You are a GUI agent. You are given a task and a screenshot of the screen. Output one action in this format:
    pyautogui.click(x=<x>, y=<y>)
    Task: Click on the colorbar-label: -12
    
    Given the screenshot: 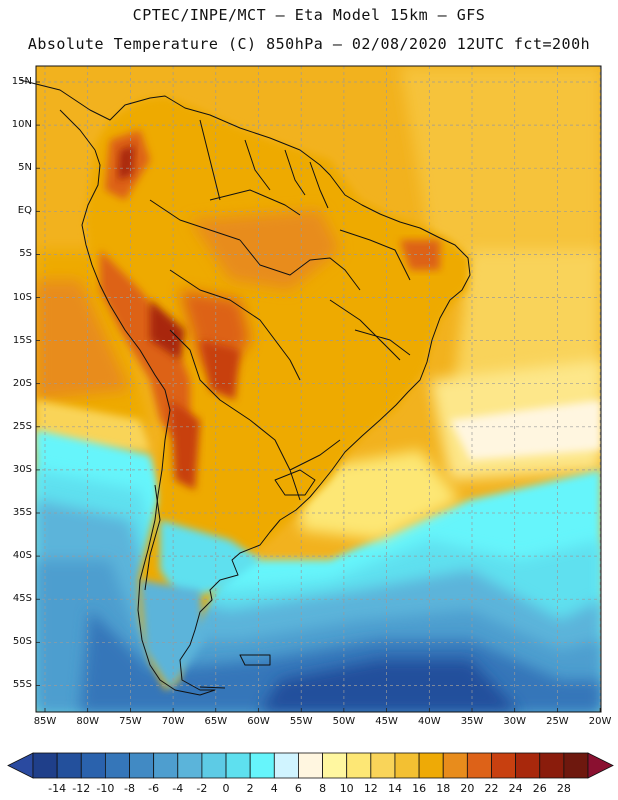 What is the action you would take?
    pyautogui.click(x=81, y=788)
    